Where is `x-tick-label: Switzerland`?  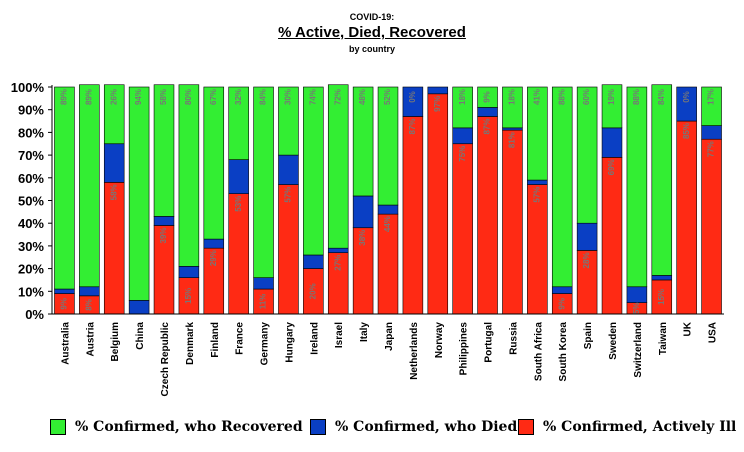 x-tick-label: Switzerland is located at coordinates (638, 350).